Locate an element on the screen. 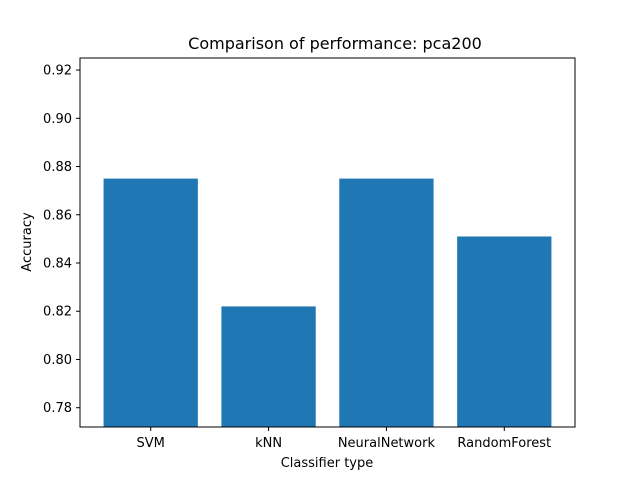 The image size is (640, 484). y-tick-label: 0.84 is located at coordinates (57, 264).